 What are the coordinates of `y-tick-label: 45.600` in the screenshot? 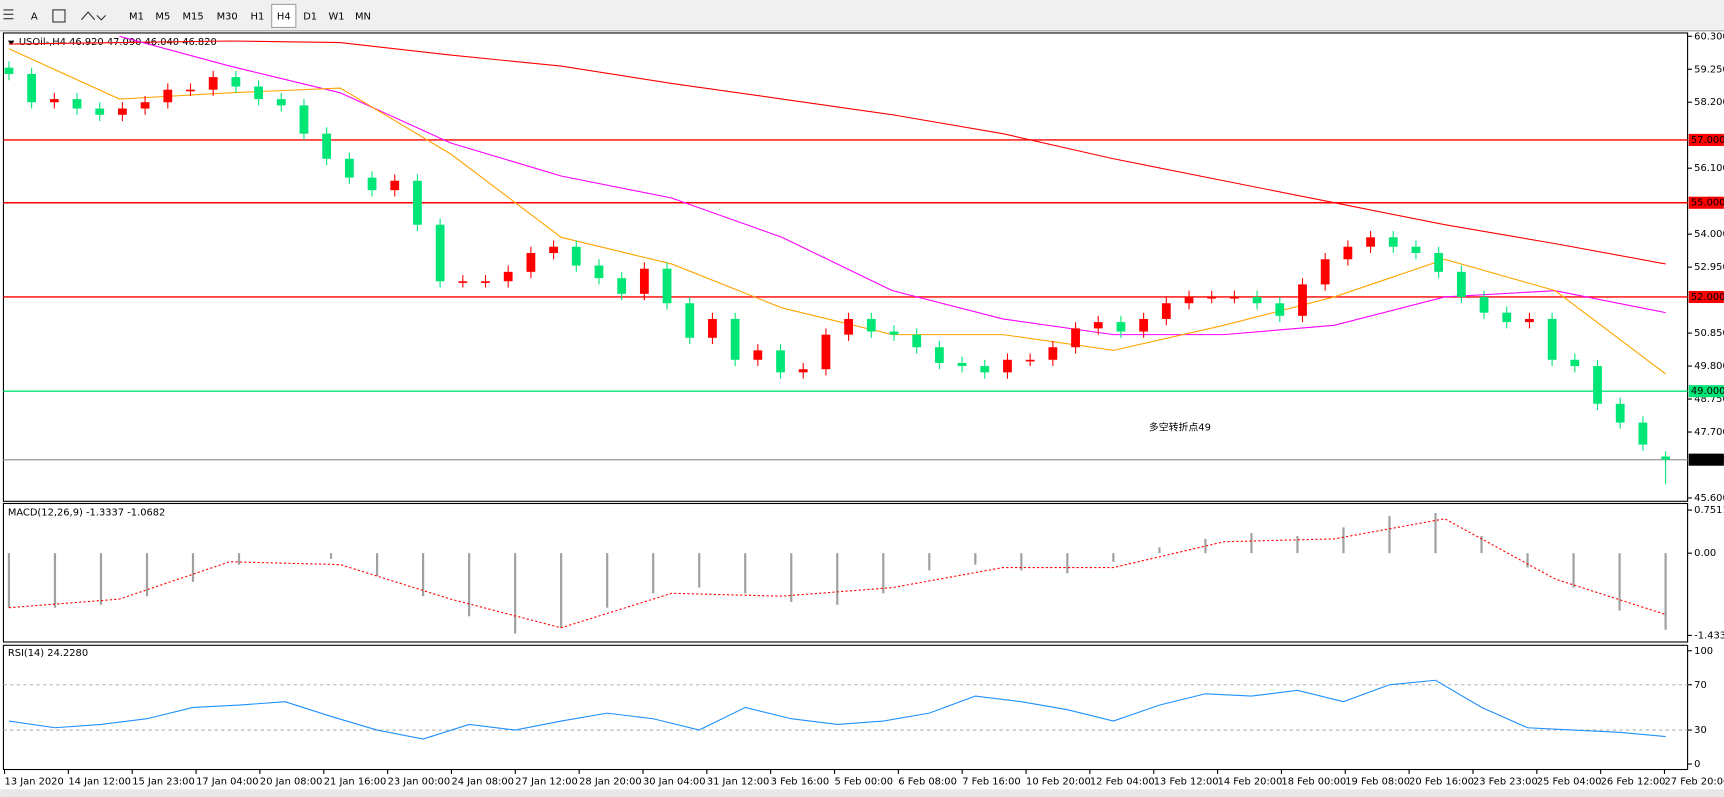 It's located at (1709, 498).